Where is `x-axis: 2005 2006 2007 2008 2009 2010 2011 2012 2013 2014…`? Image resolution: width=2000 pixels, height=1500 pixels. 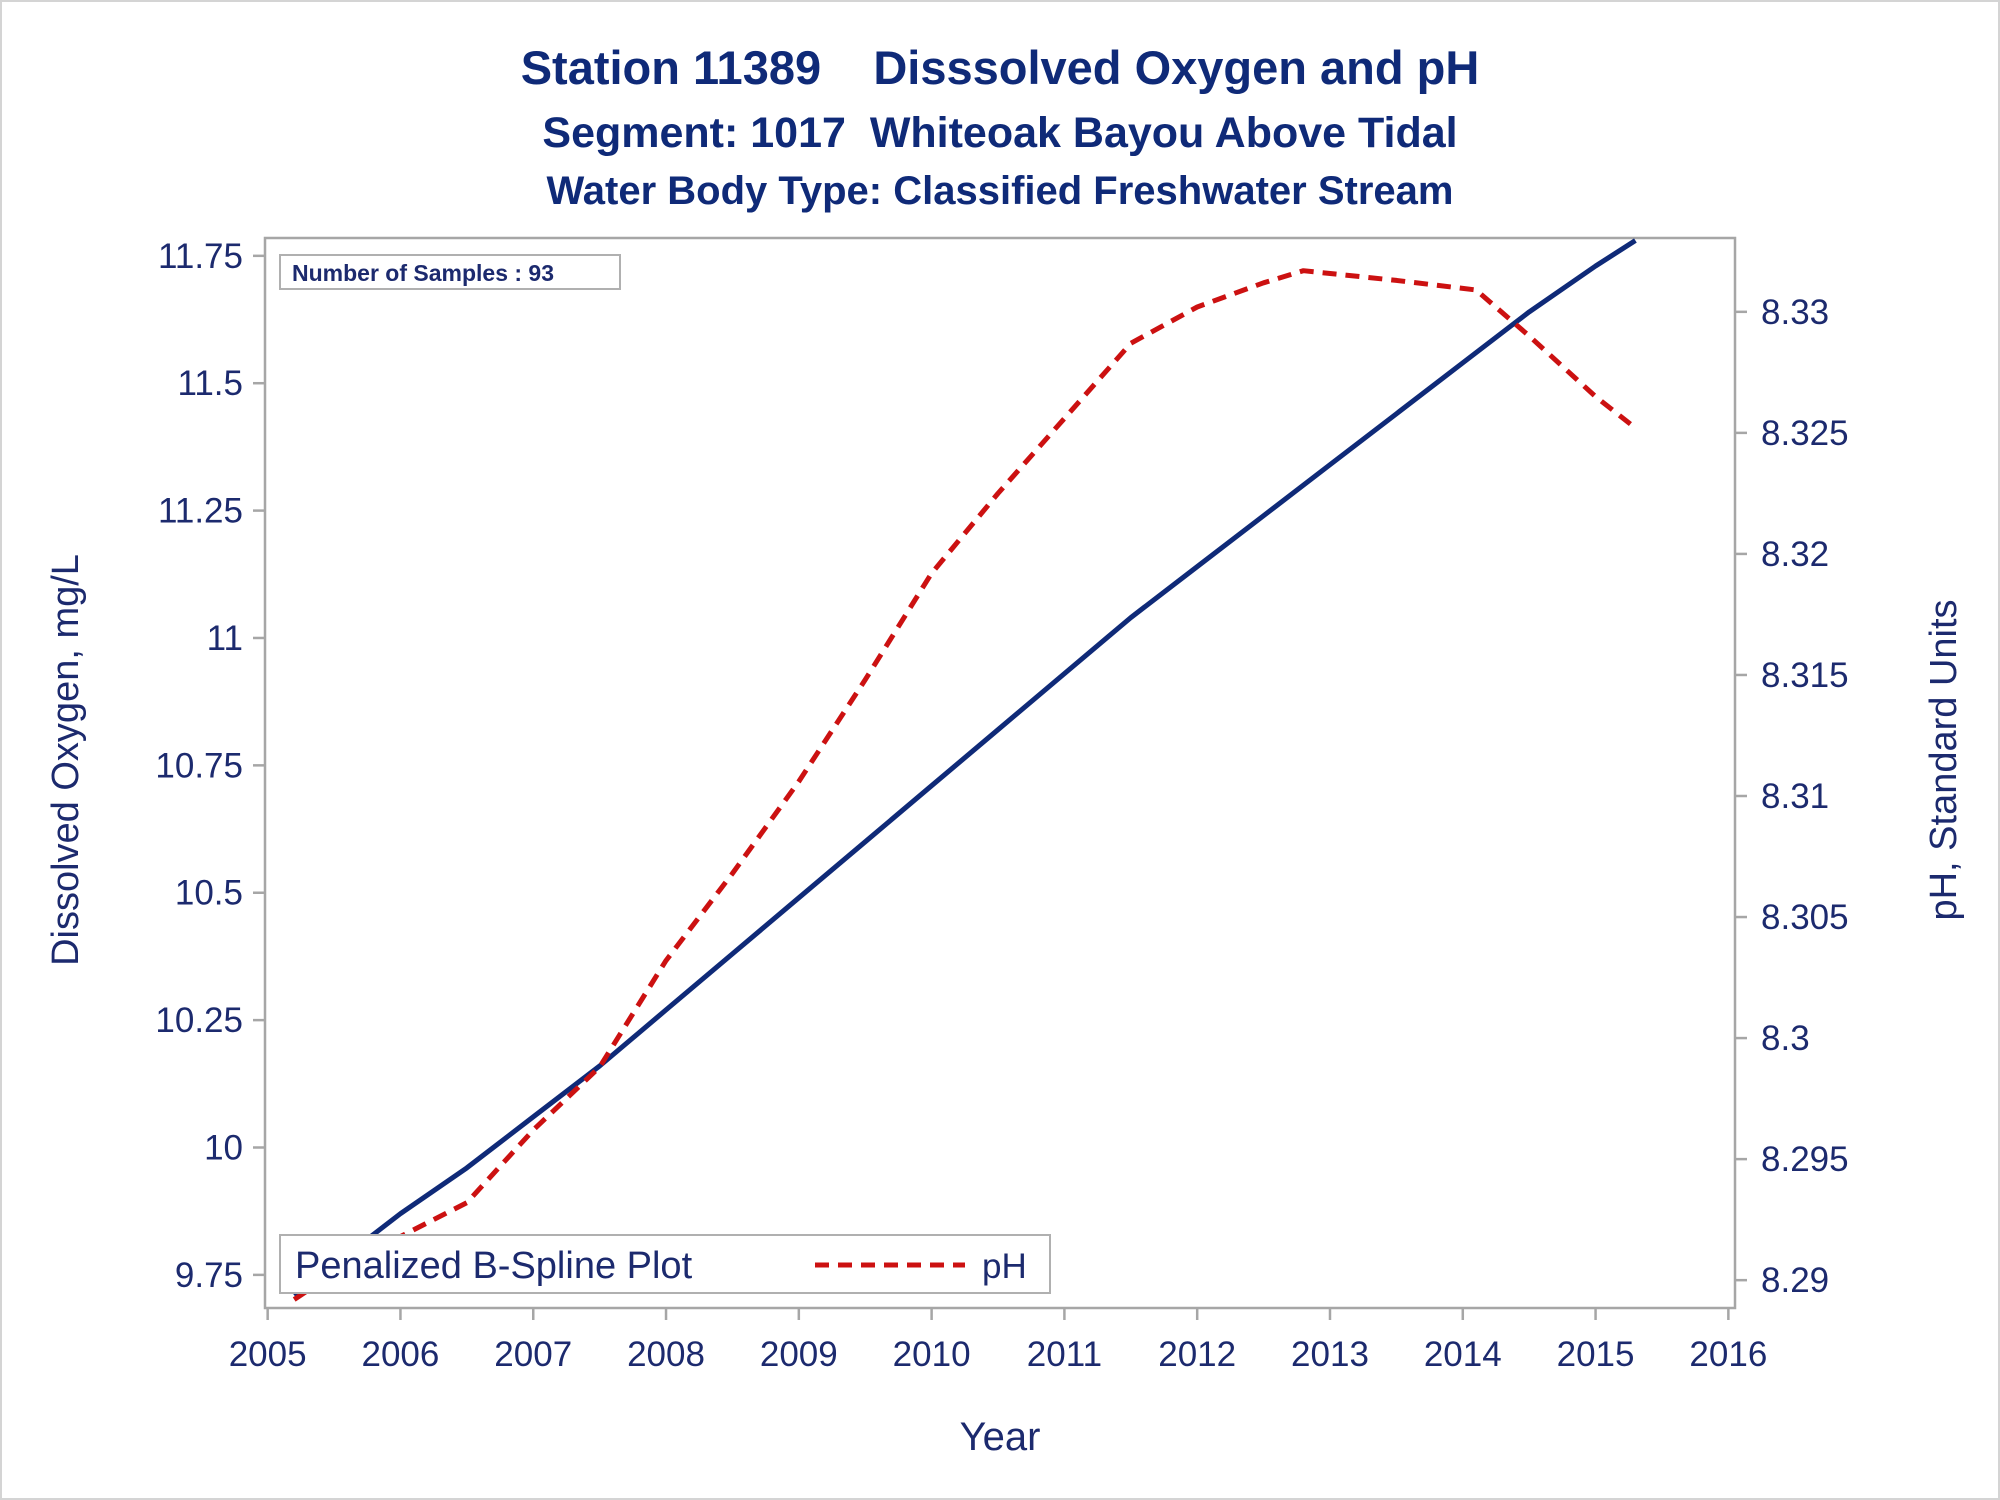 x-axis: 2005 2006 2007 2008 2009 2010 2011 2012 2013 2014… is located at coordinates (998, 1341).